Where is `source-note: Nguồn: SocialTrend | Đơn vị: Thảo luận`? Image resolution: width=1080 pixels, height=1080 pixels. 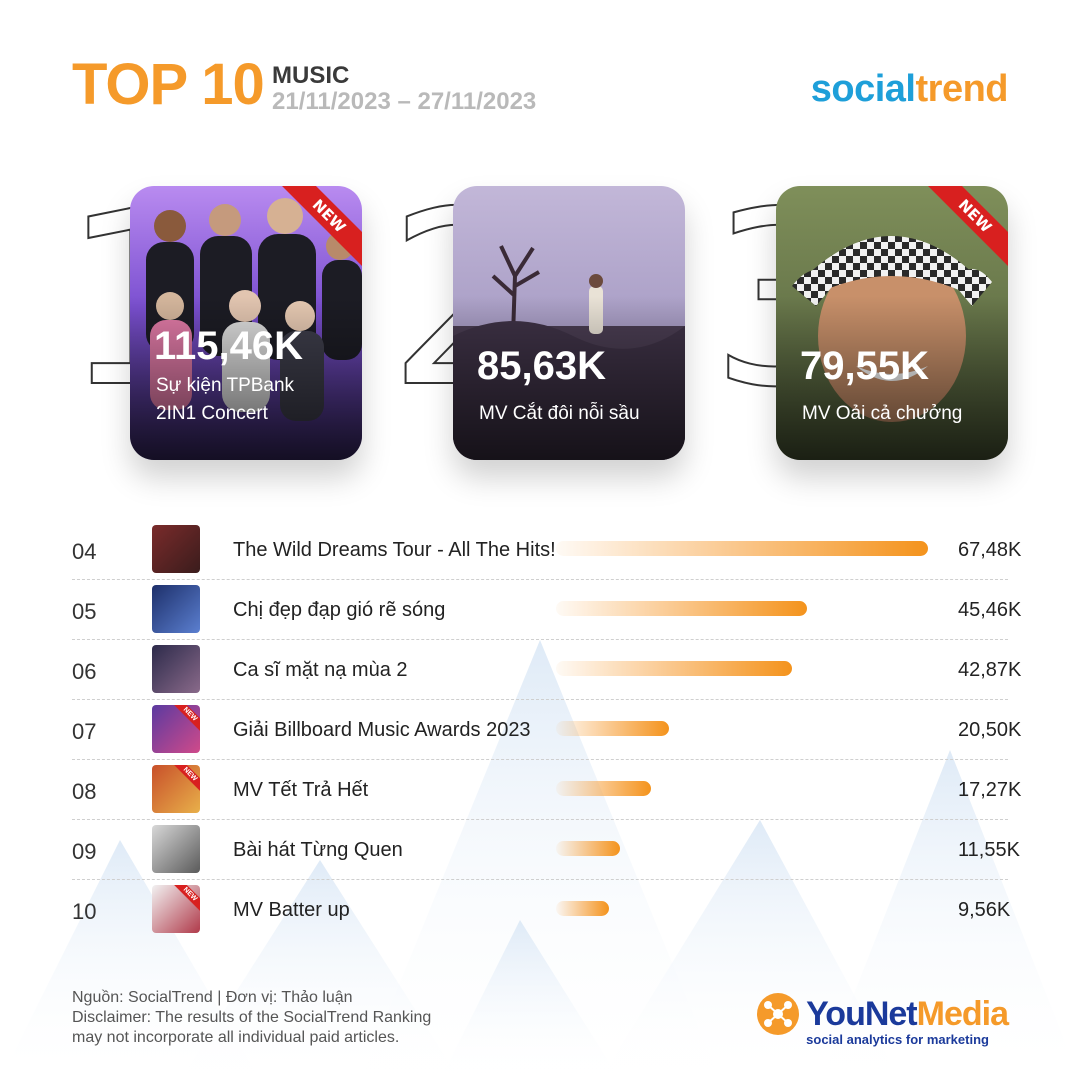 source-note: Nguồn: SocialTrend | Đơn vị: Thảo luận is located at coordinates (212, 997).